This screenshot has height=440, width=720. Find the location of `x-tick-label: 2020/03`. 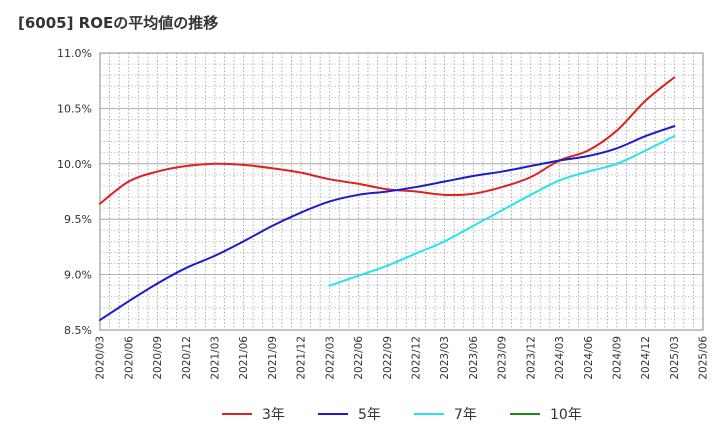

x-tick-label: 2020/03 is located at coordinates (101, 358).